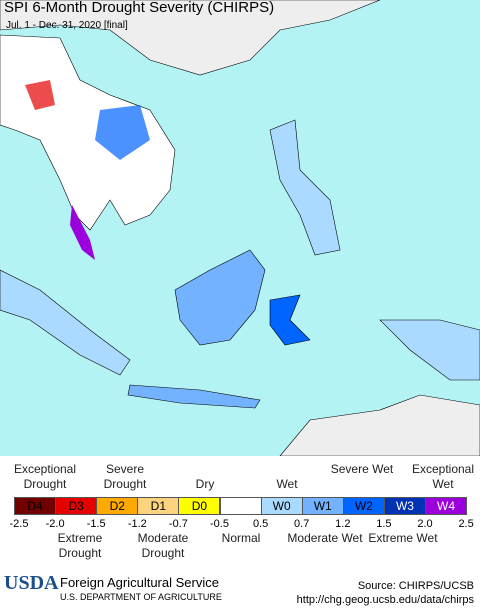 This screenshot has height=608, width=480. Describe the element at coordinates (40, 95) in the screenshot. I see `drought-patch` at that location.